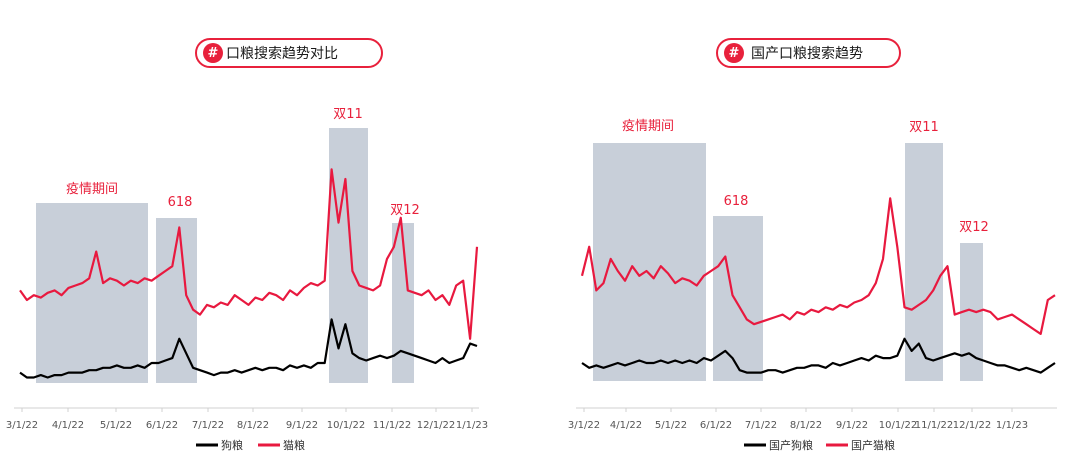 The height and width of the screenshot is (473, 1080). I want to click on legend-label: 国产狗粮, so click(791, 445).